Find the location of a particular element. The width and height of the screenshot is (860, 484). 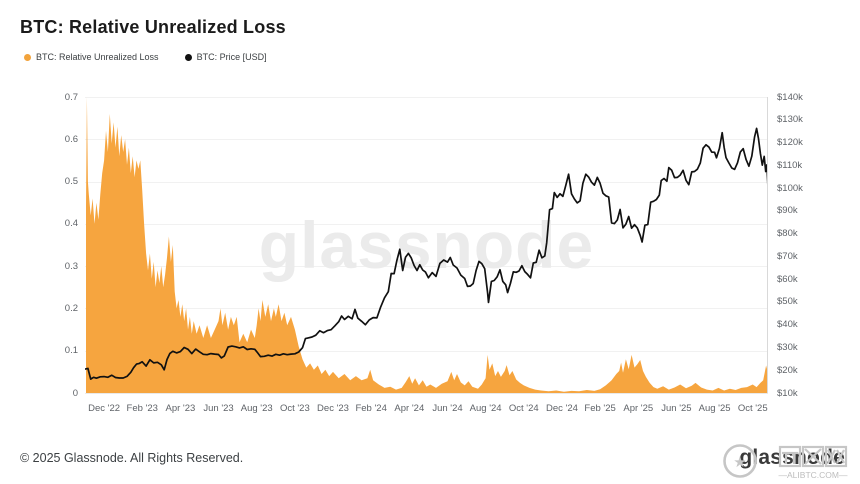

x-axis-tick: Apr '23 is located at coordinates (180, 408).